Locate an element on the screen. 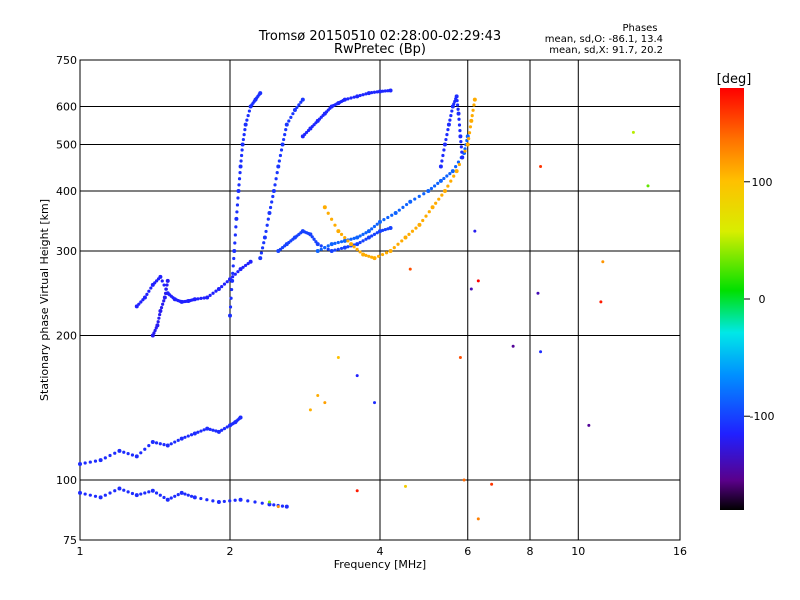  y-tick-label: 750 is located at coordinates (66, 60).